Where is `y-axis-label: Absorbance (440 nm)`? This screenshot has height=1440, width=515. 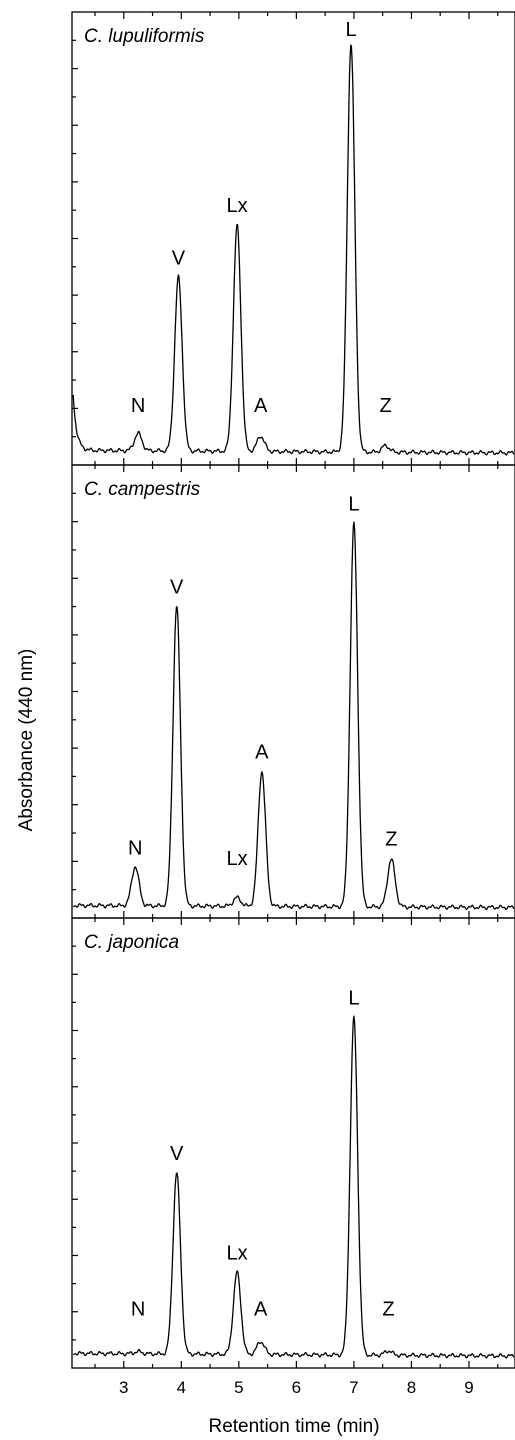 y-axis-label: Absorbance (440 nm) is located at coordinates (26, 740).